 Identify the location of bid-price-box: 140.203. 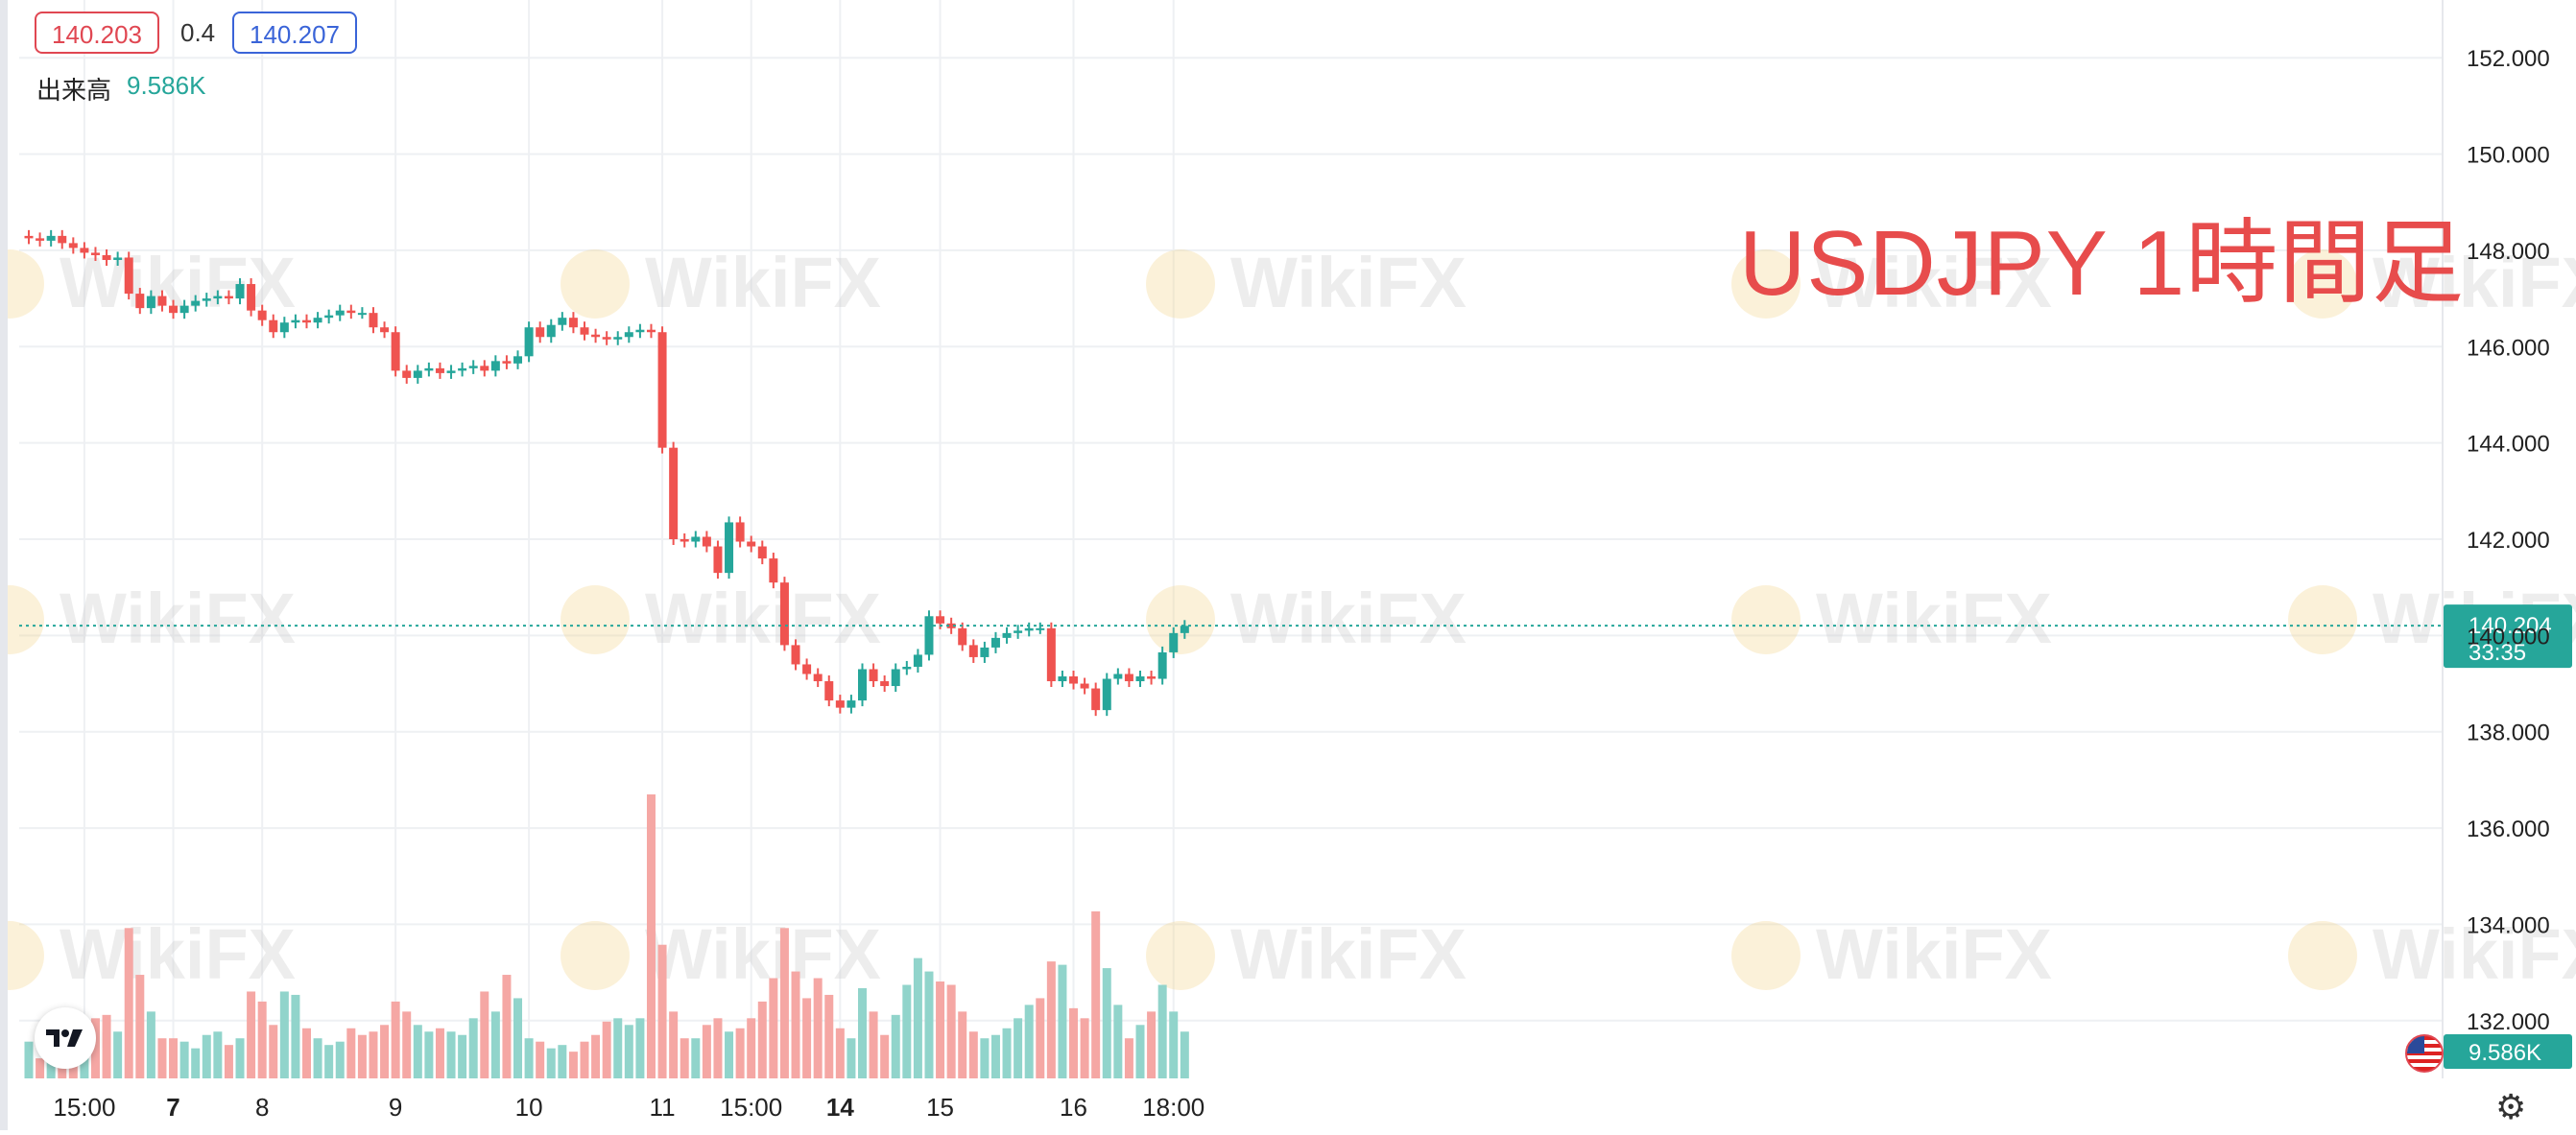
(97, 33).